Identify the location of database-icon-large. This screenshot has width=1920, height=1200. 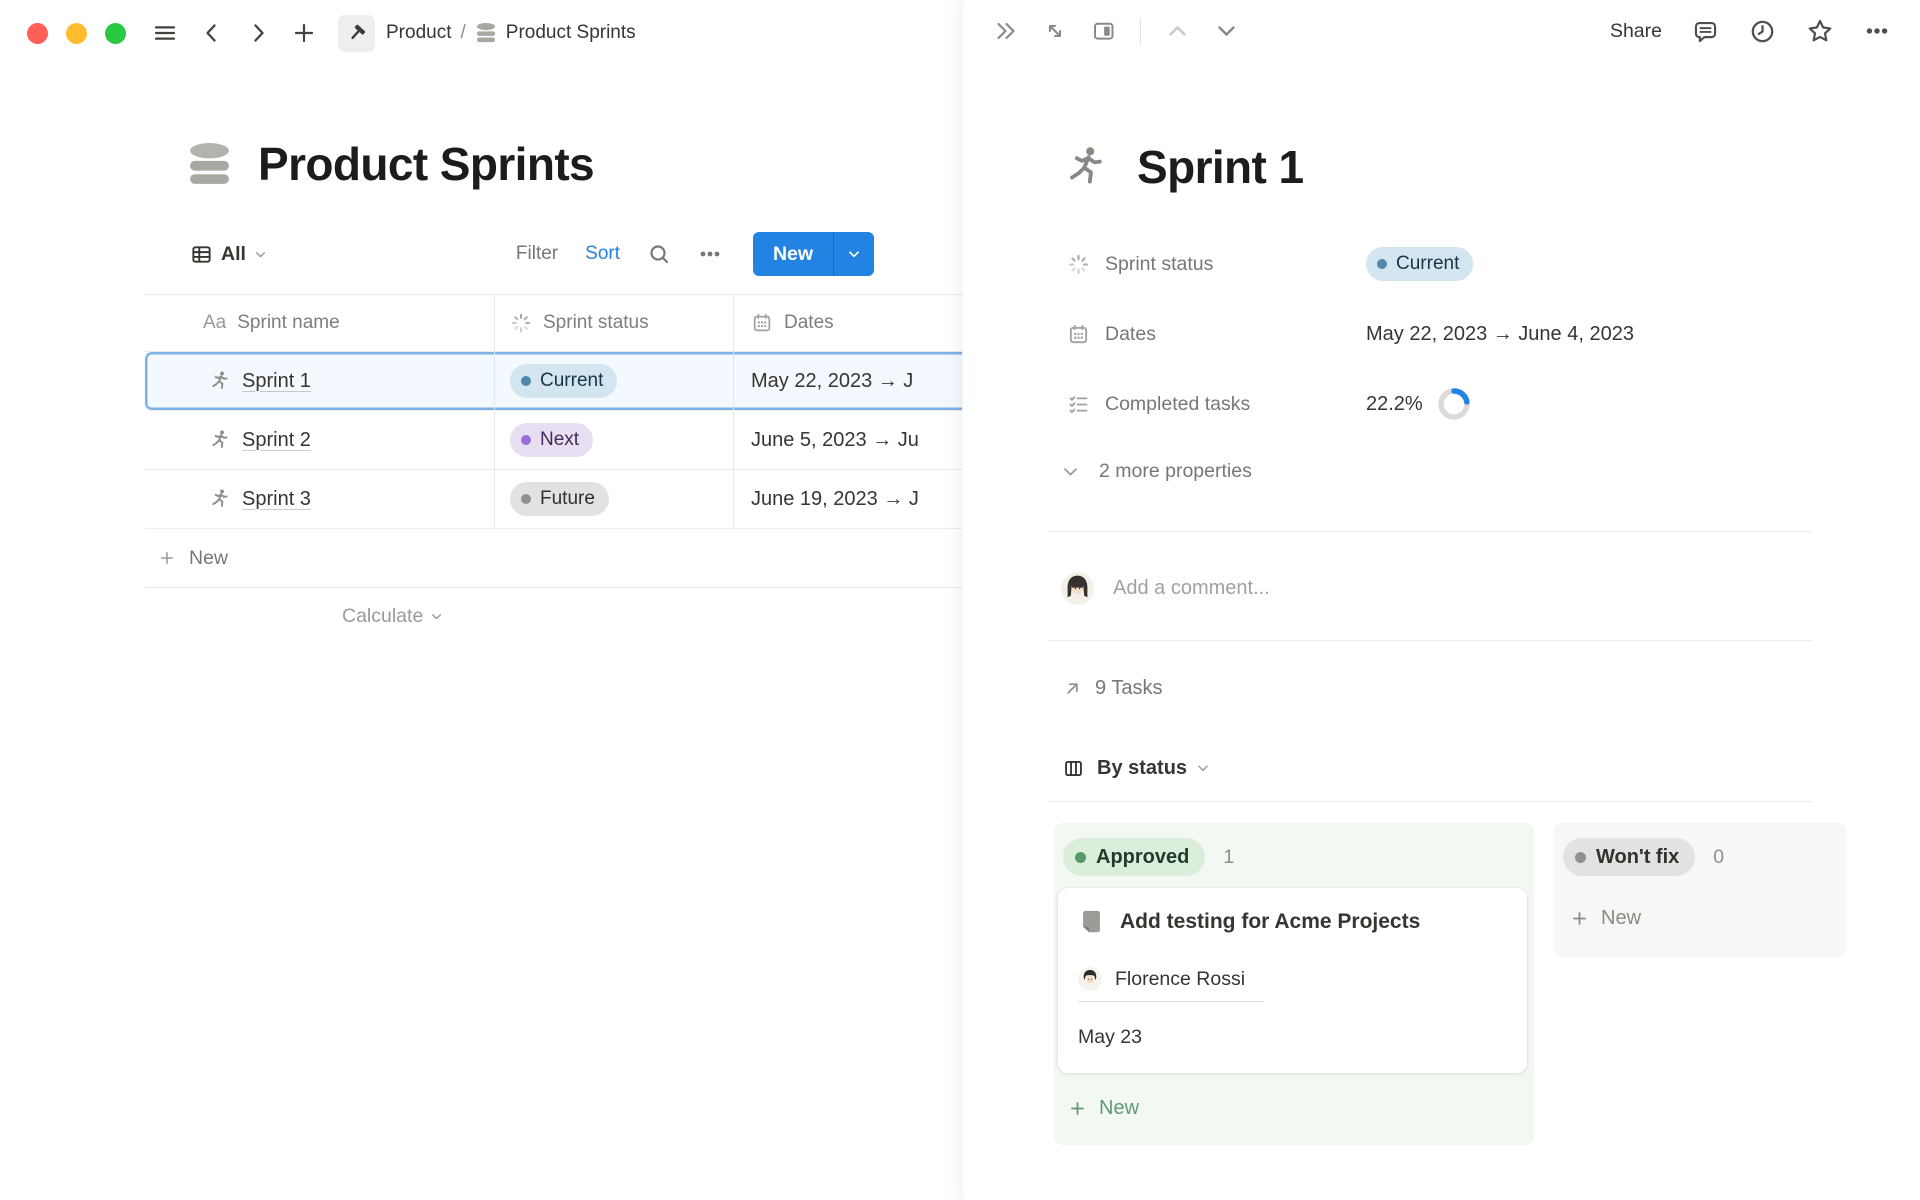
(209, 164).